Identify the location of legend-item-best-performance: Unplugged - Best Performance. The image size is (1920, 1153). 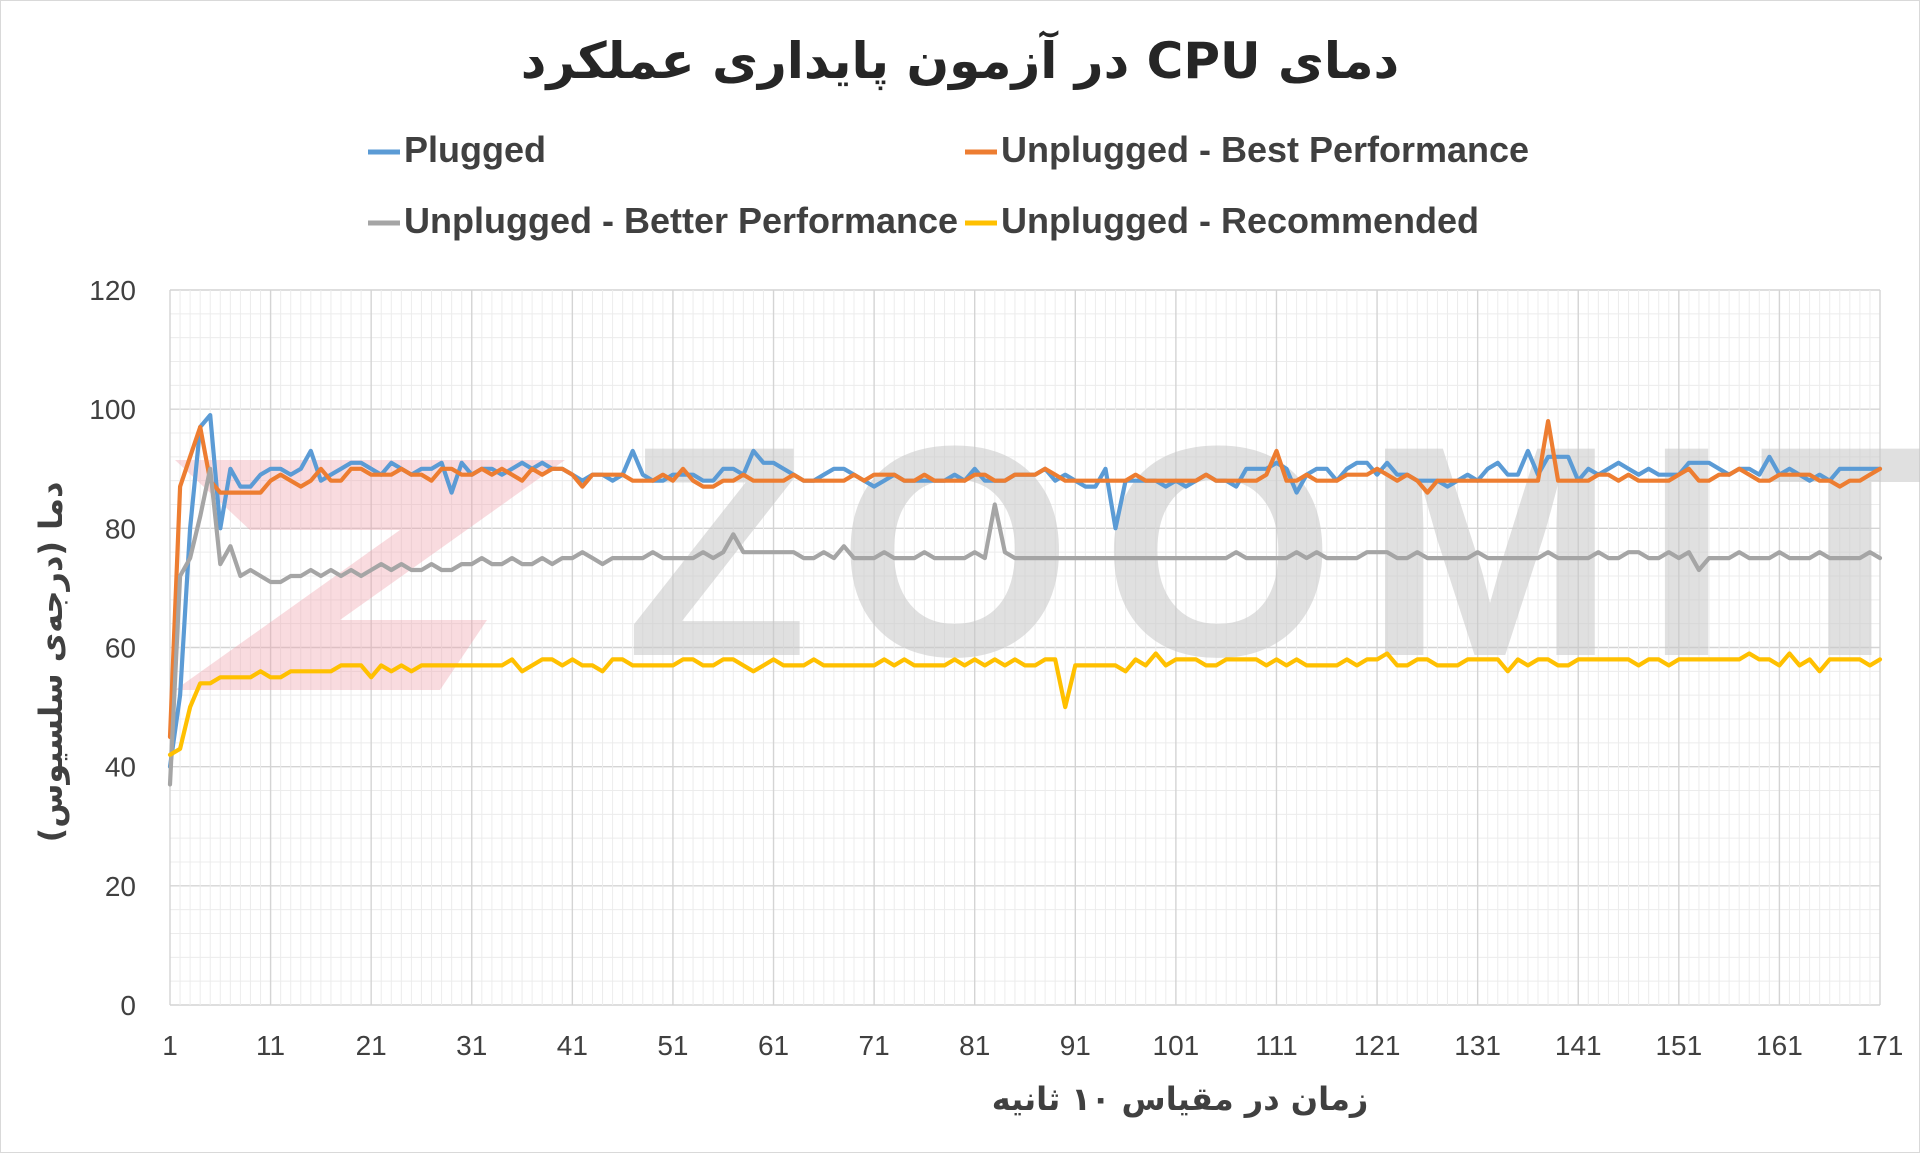
(1247, 149).